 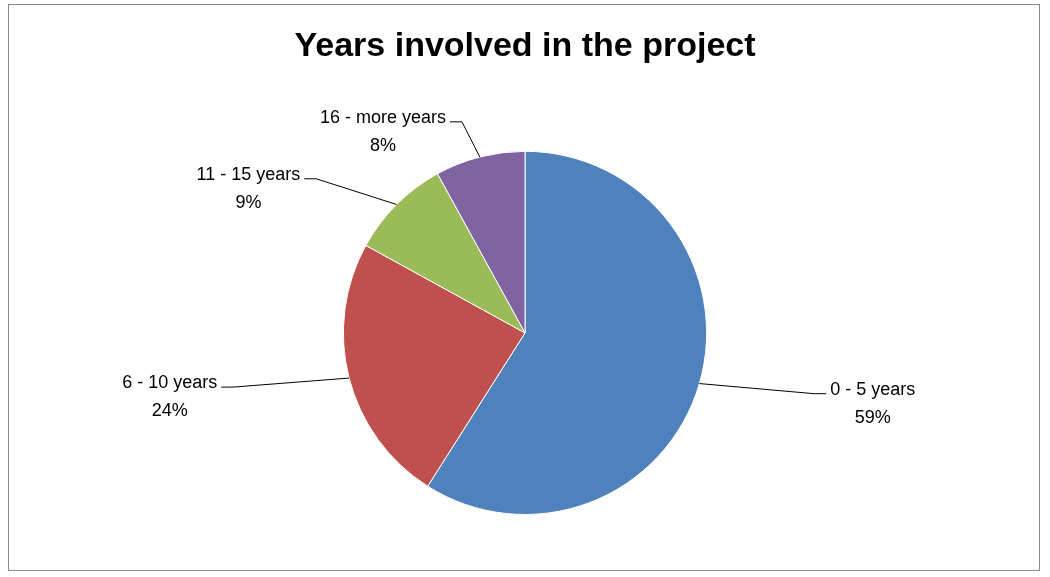 I want to click on slice-label: 16 - more years, so click(x=382, y=116).